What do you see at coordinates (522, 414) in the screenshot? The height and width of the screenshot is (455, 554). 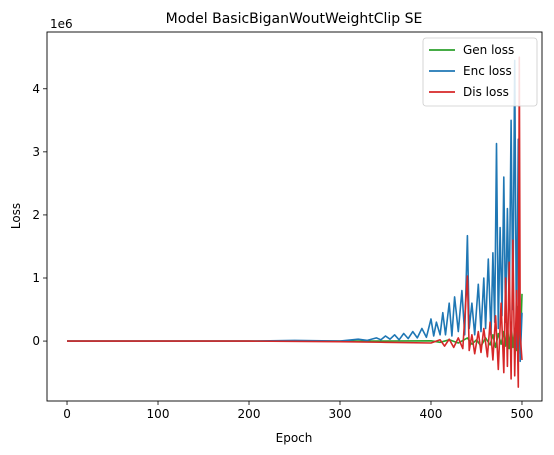 I see `x-tick-label: 500` at bounding box center [522, 414].